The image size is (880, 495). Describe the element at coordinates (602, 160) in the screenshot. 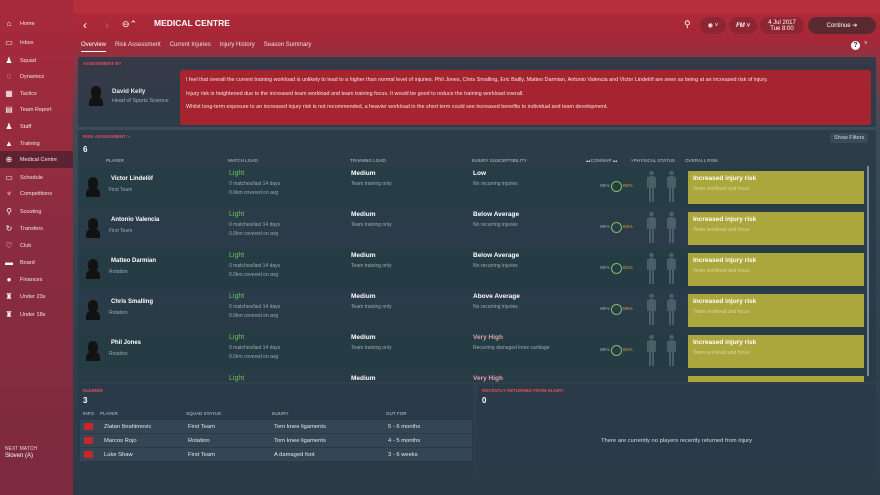

I see `col-condition: ▴▴CON/SHP ▴▴` at that location.